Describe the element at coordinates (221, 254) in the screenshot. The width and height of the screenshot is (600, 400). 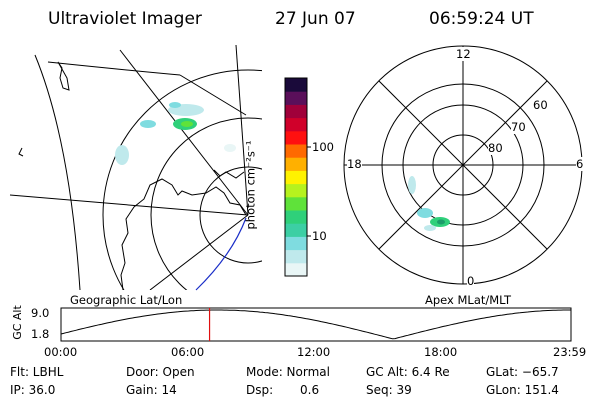
I see `blue-track-line` at that location.